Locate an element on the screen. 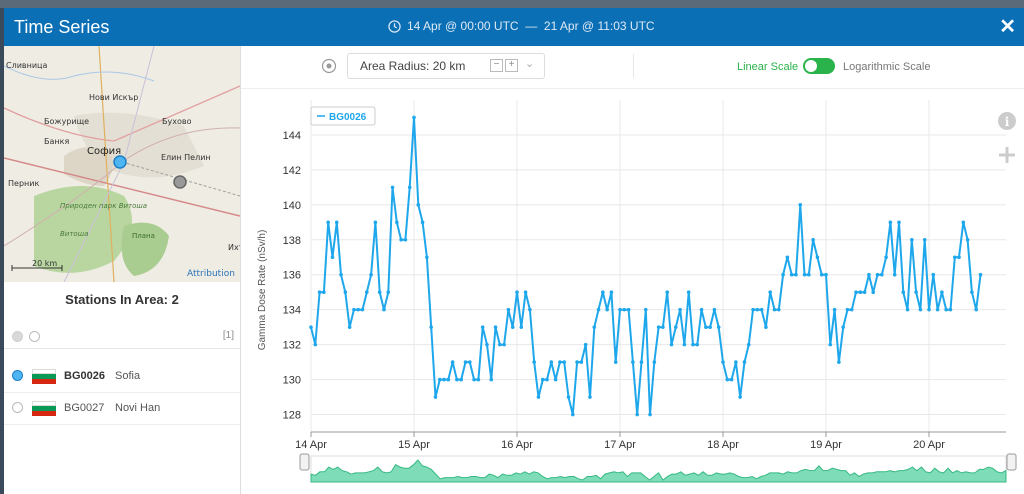  map-attribution: Attribution is located at coordinates (211, 274).